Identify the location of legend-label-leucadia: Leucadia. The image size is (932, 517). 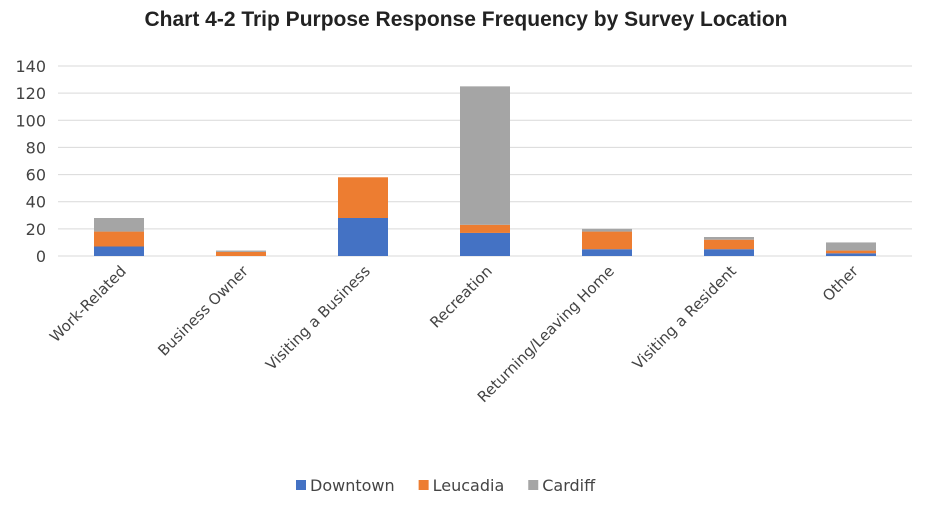
(469, 485).